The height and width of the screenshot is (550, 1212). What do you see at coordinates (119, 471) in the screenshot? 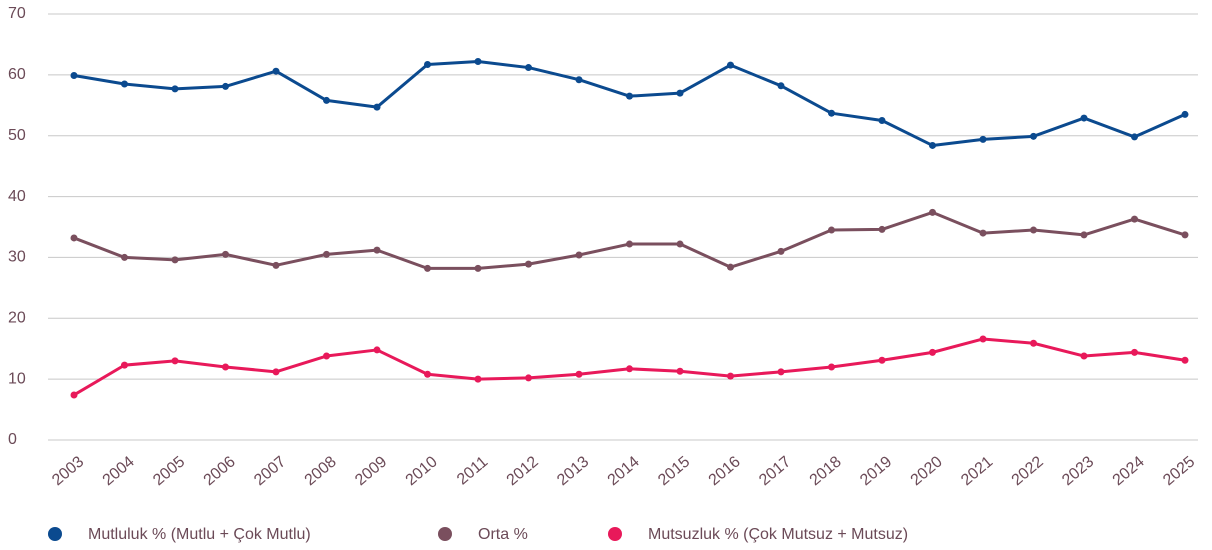
I see `x-tick-label: 2004` at bounding box center [119, 471].